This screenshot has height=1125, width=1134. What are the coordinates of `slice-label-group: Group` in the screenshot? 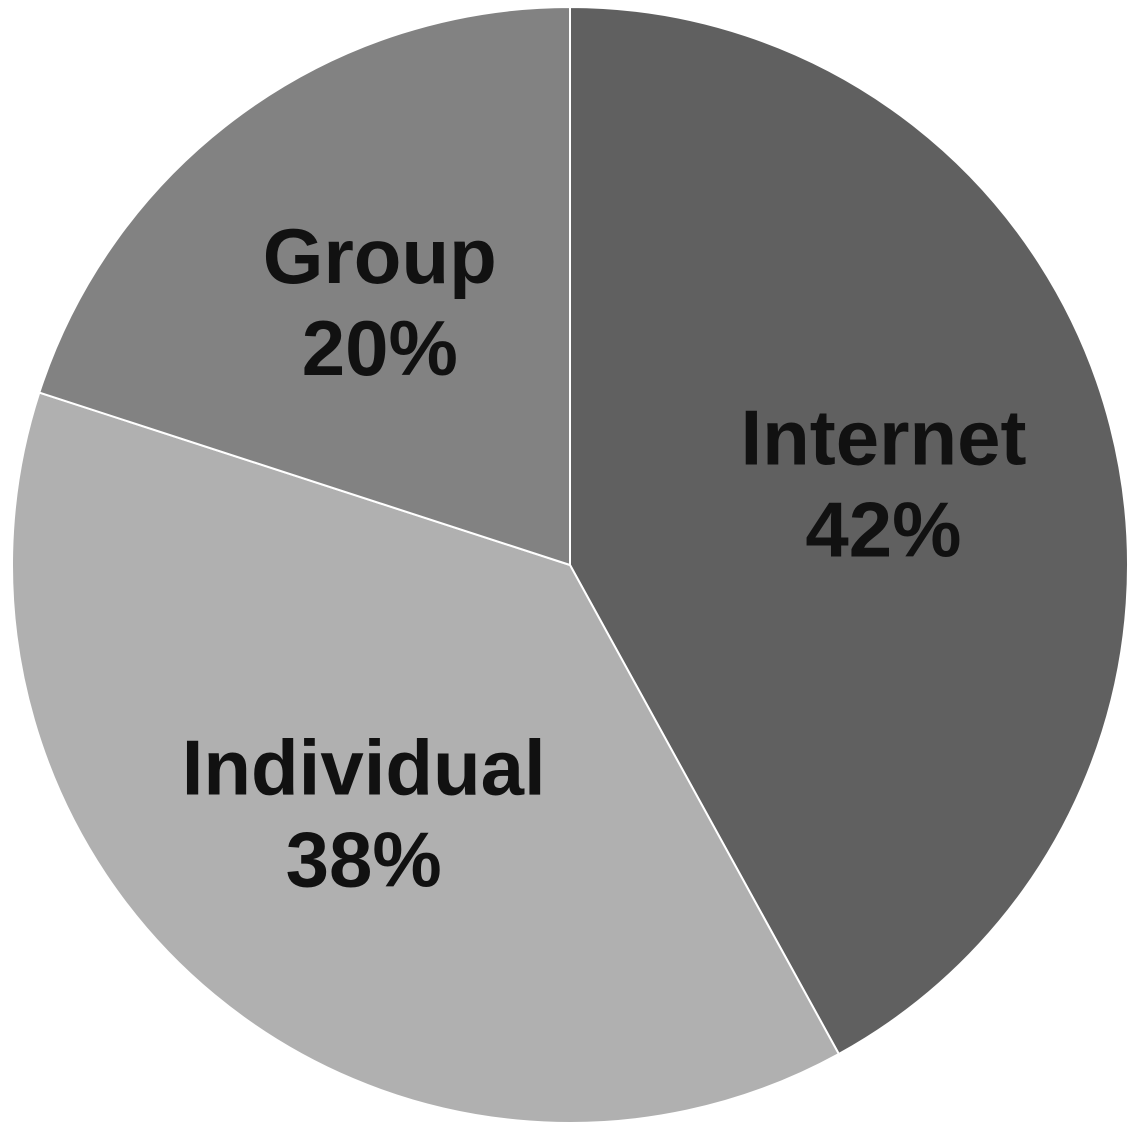 It's located at (380, 256).